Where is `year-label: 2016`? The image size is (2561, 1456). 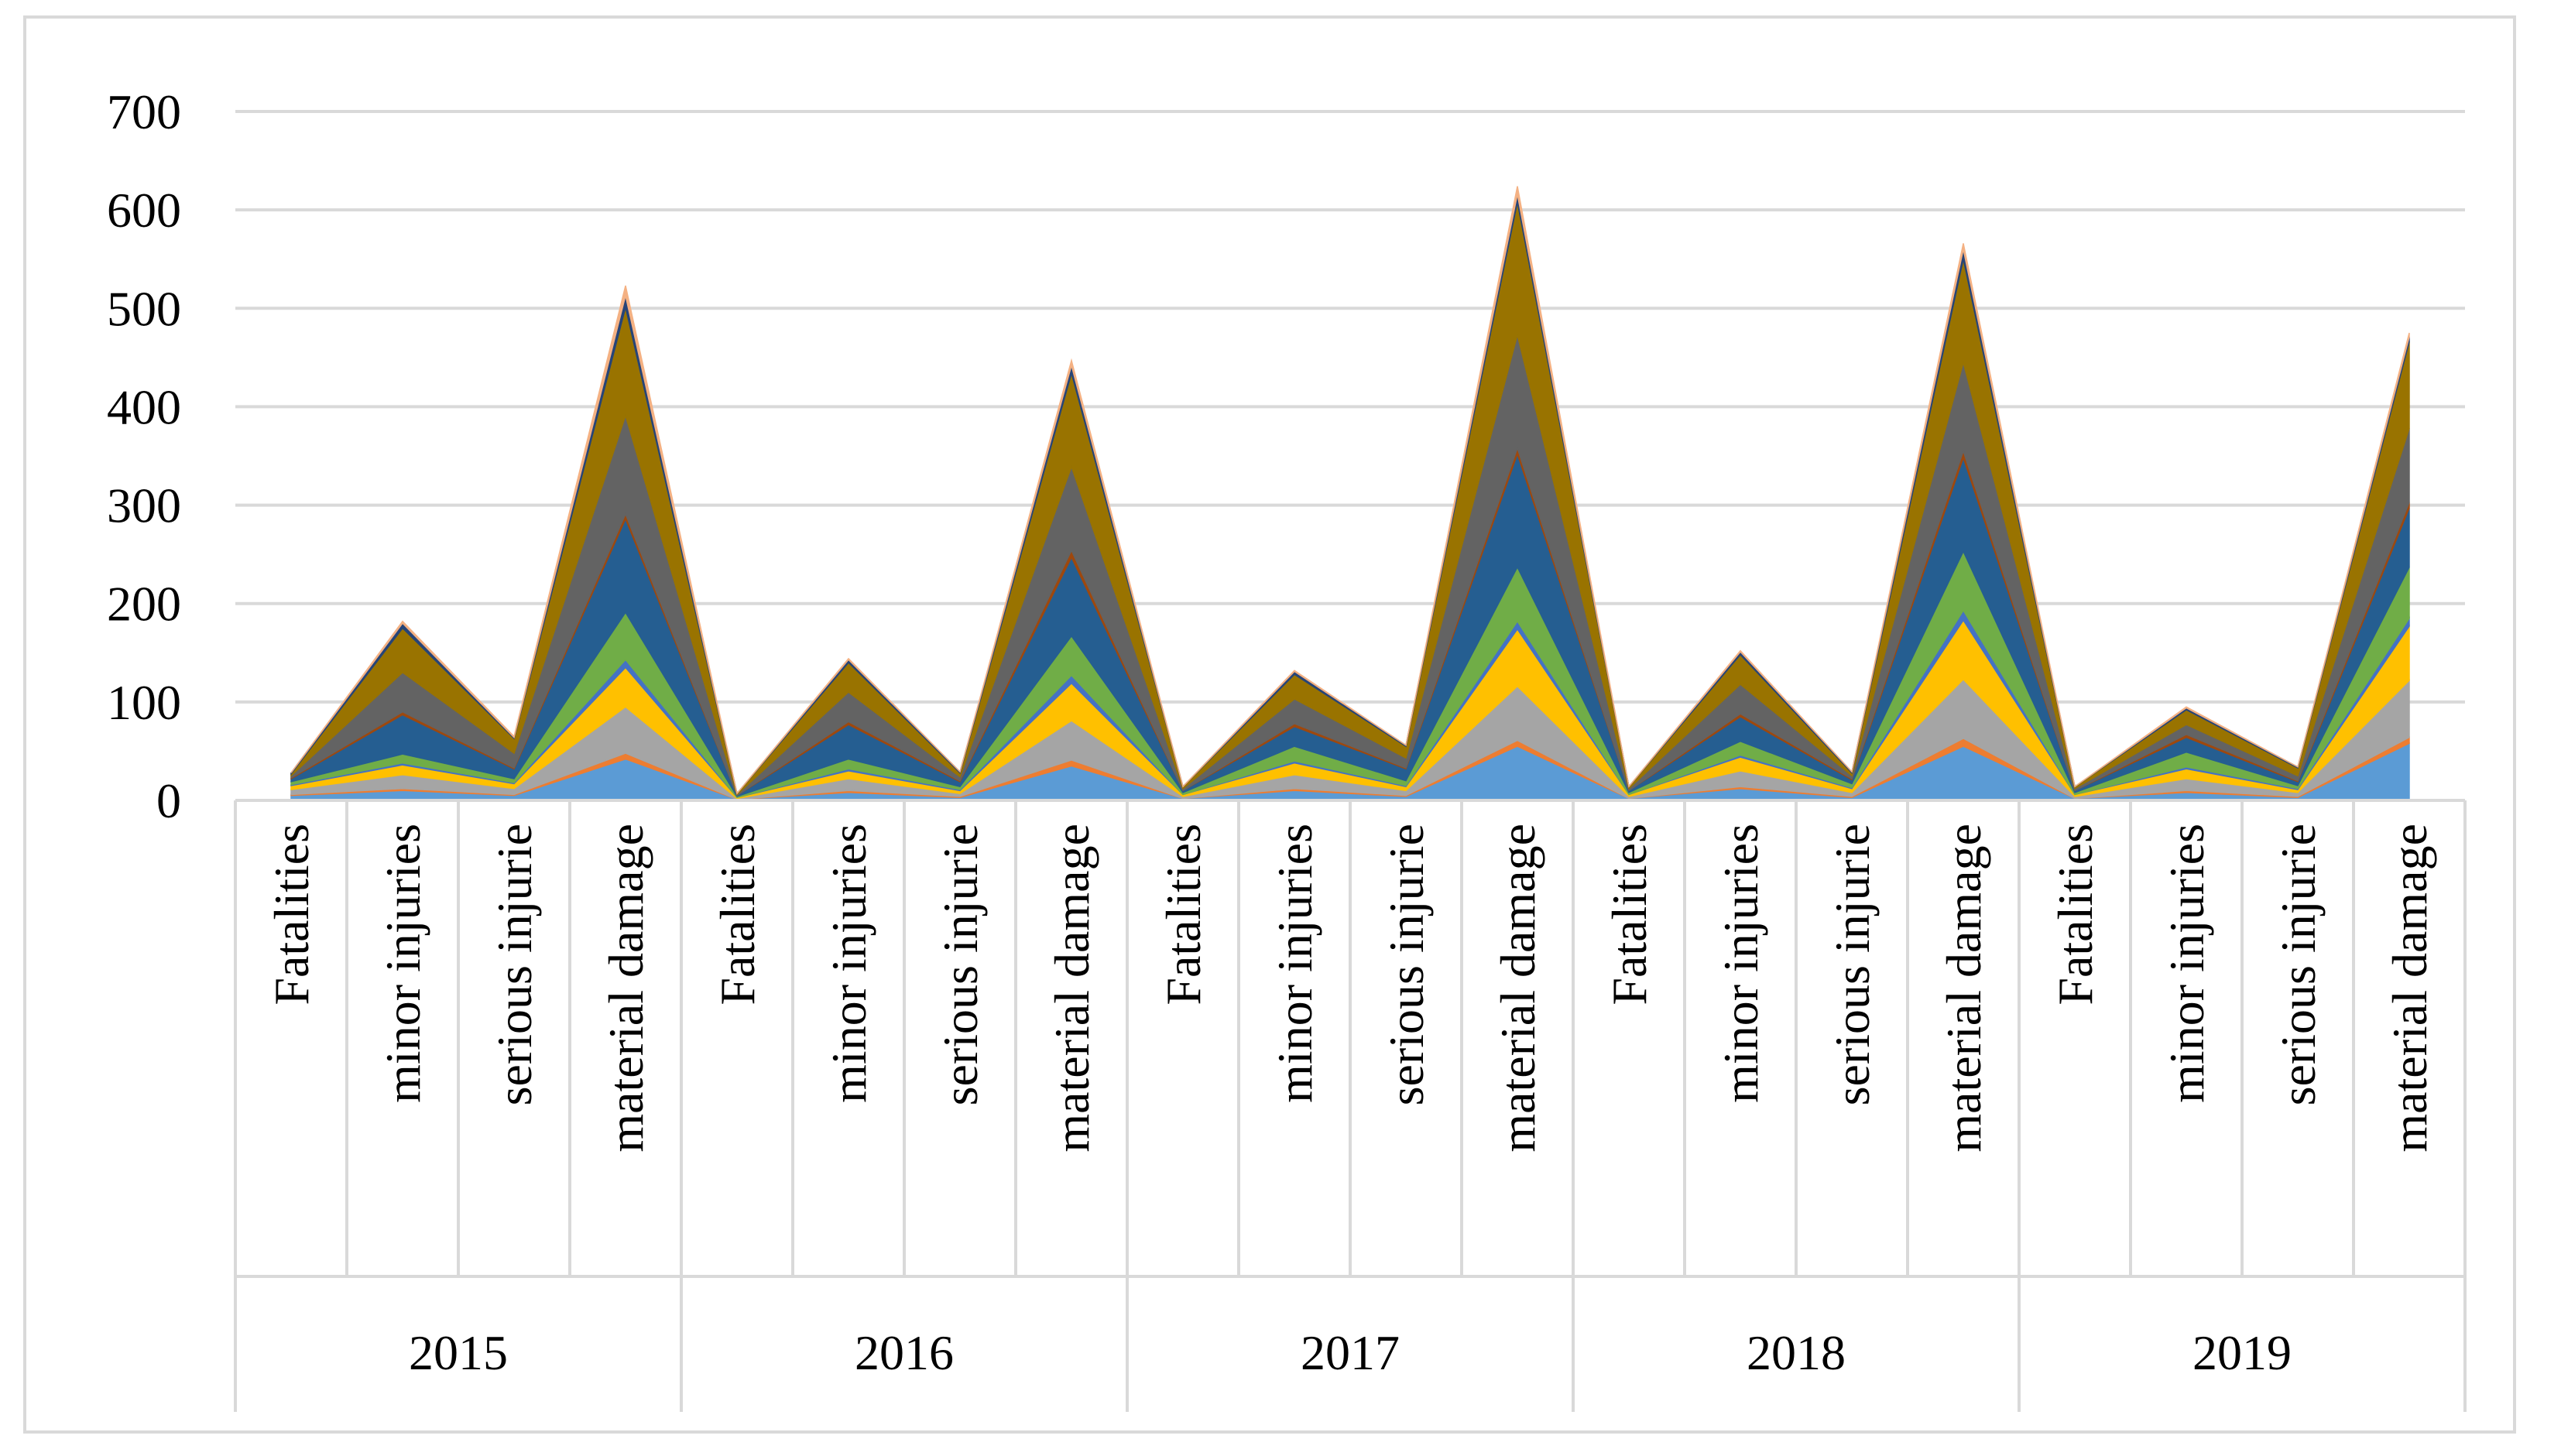 year-label: 2016 is located at coordinates (904, 1353).